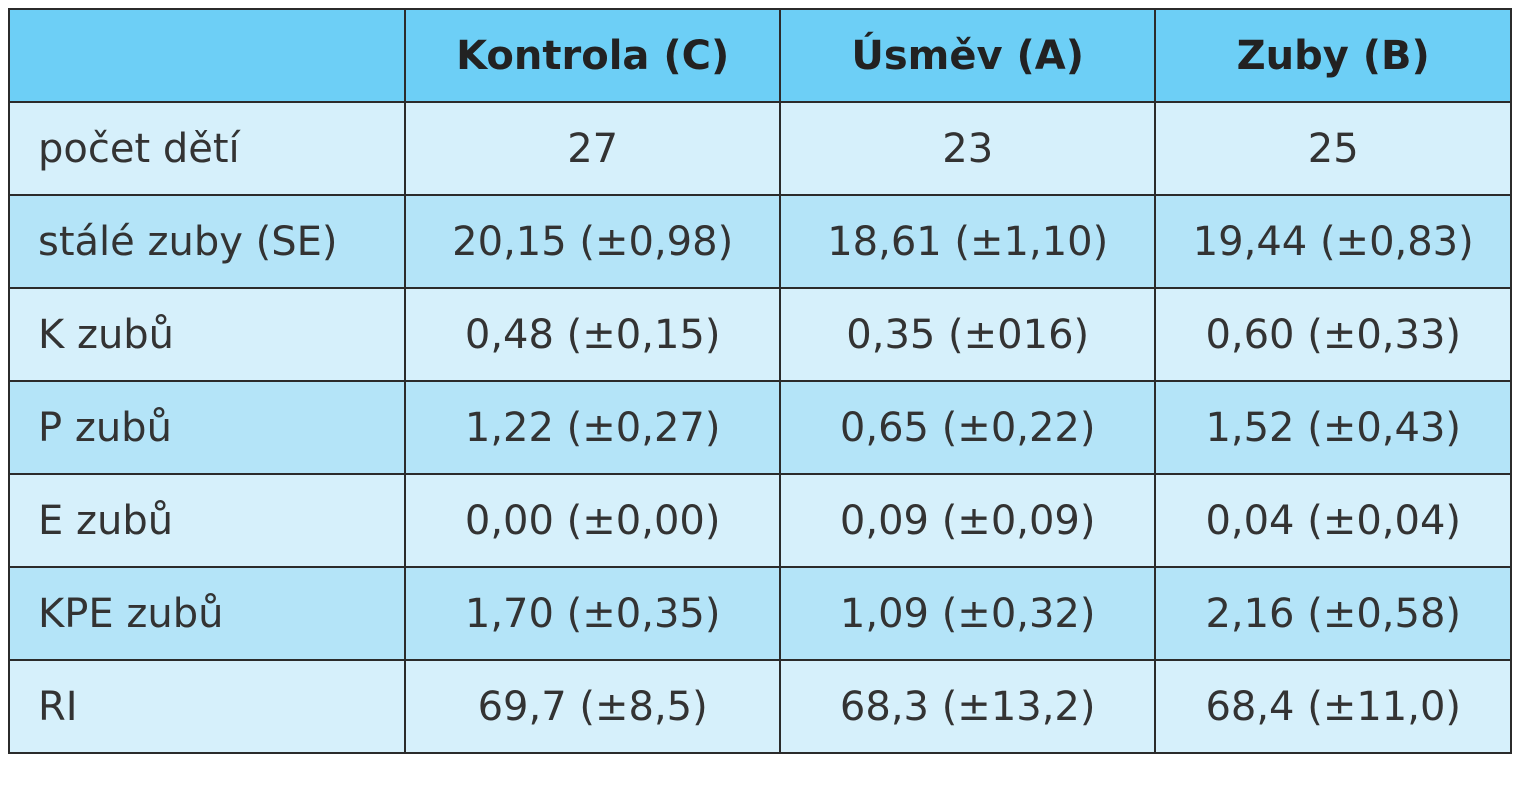  I want to click on row-label: P zubů, so click(207, 427).